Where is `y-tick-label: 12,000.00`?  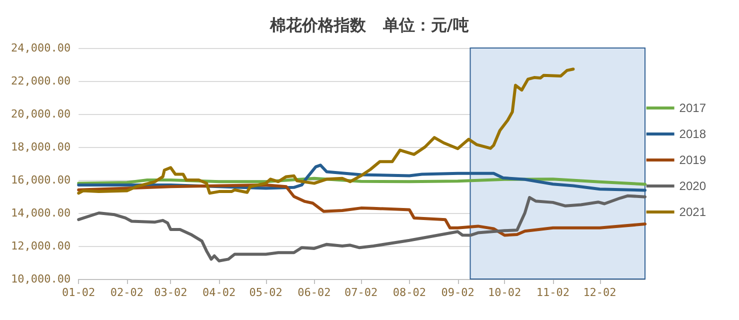 y-tick-label: 12,000.00 is located at coordinates (40, 246).